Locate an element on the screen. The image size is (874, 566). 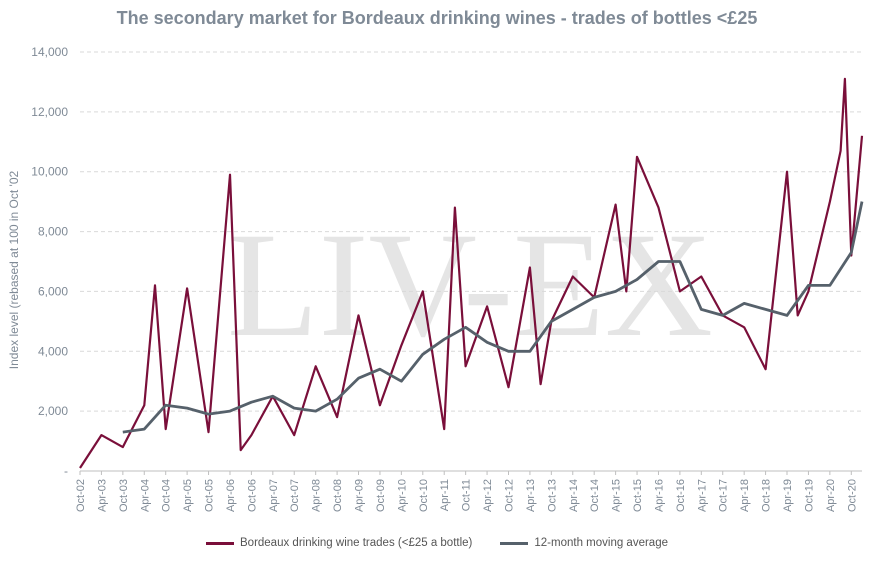
y-tick-label: 14,000 is located at coordinates (49, 52).